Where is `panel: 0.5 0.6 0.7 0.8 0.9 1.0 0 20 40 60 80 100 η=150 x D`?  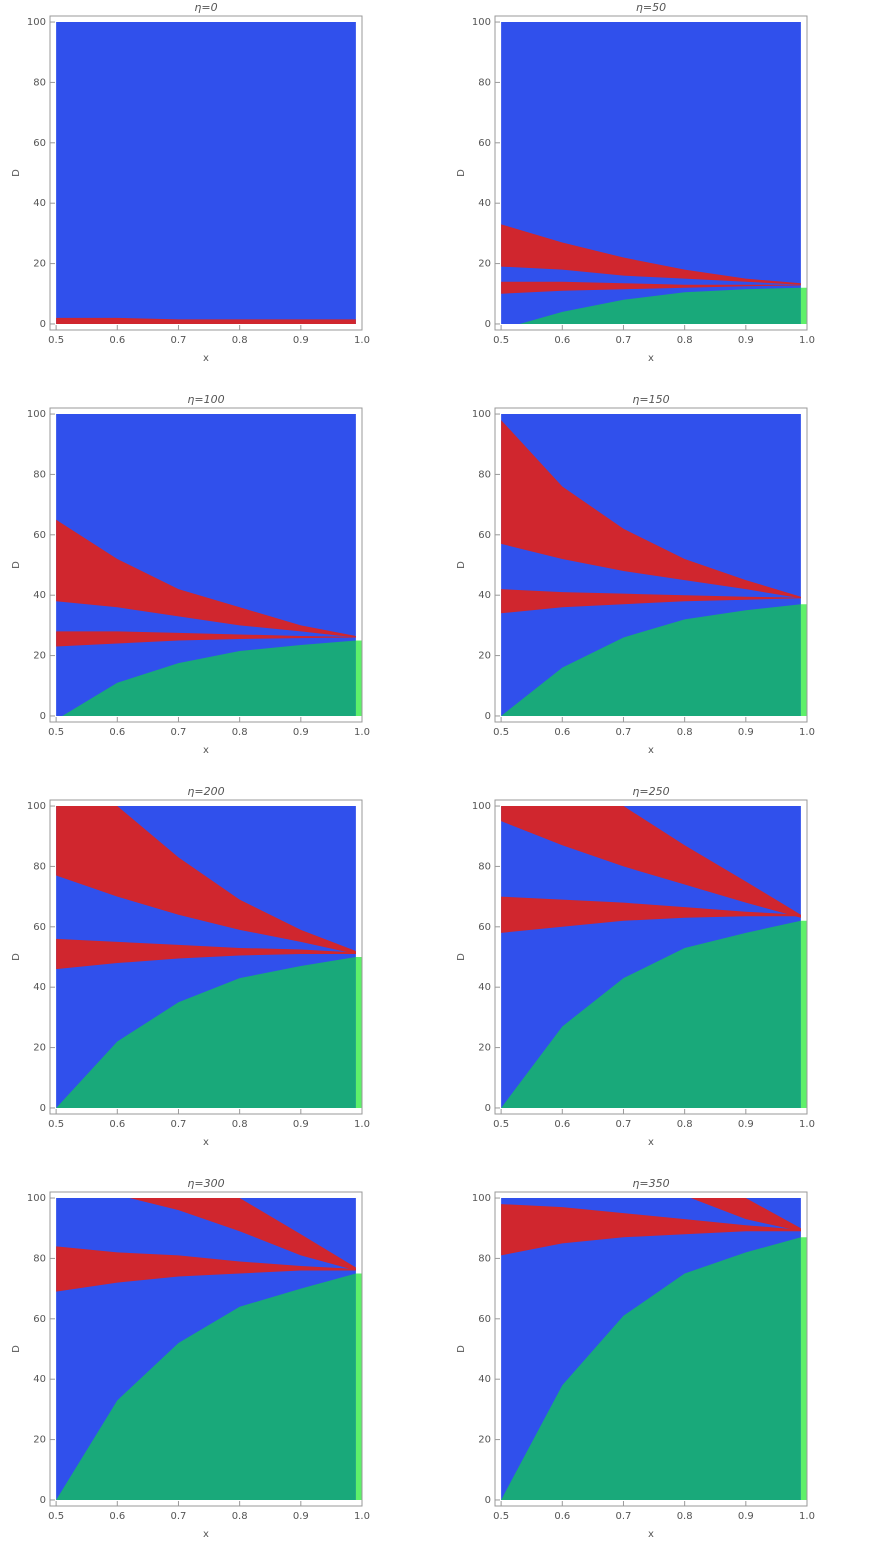
panel: 0.5 0.6 0.7 0.8 0.9 1.0 0 20 40 60 80 100 η=150 x D is located at coordinates (635, 574).